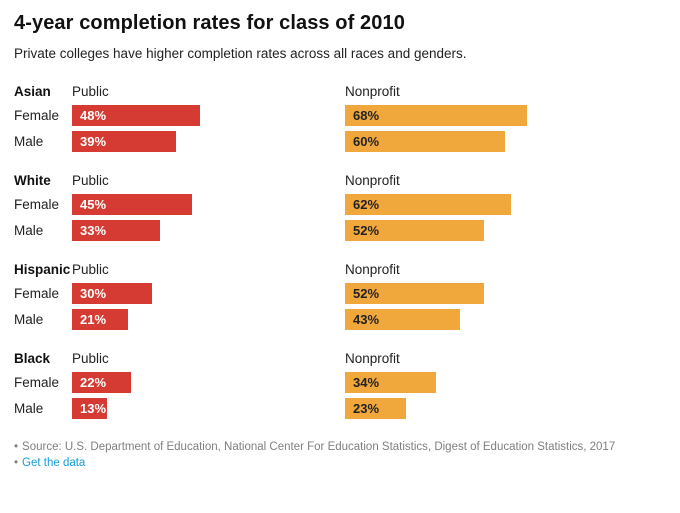 The height and width of the screenshot is (513, 680). I want to click on bar-nonprofit-hispanic-female: 52%, so click(414, 293).